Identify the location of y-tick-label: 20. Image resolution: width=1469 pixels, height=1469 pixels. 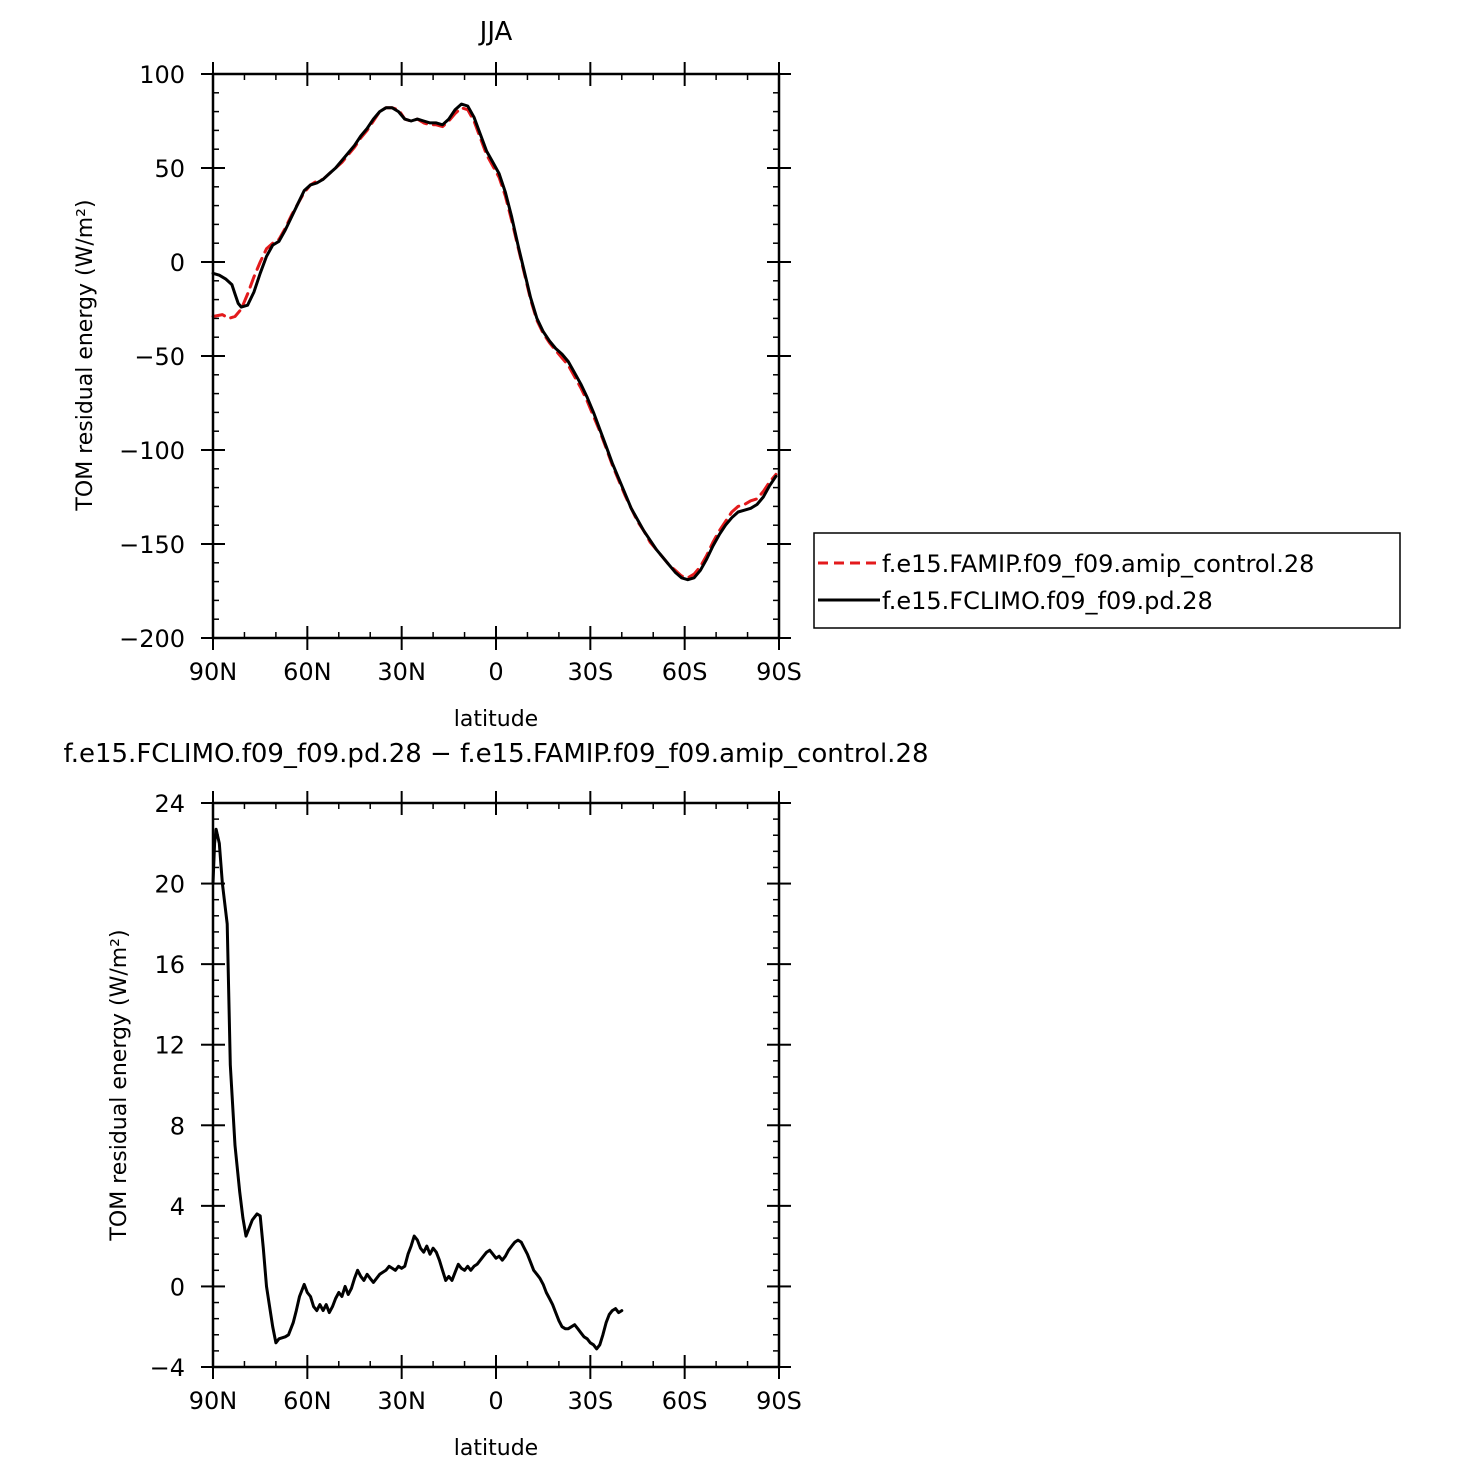
(169, 885).